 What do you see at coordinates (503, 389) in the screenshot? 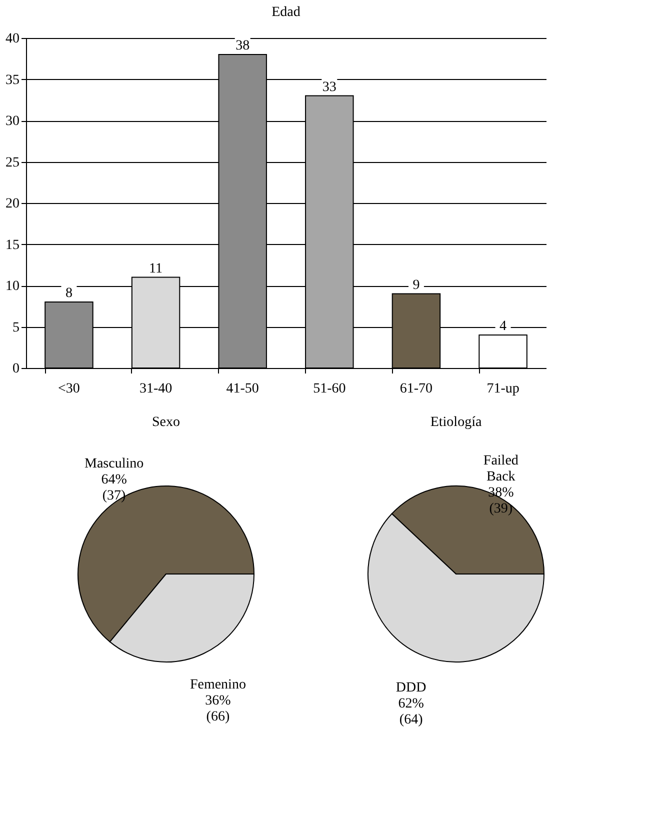
I see `x-tick-label: 71-up` at bounding box center [503, 389].